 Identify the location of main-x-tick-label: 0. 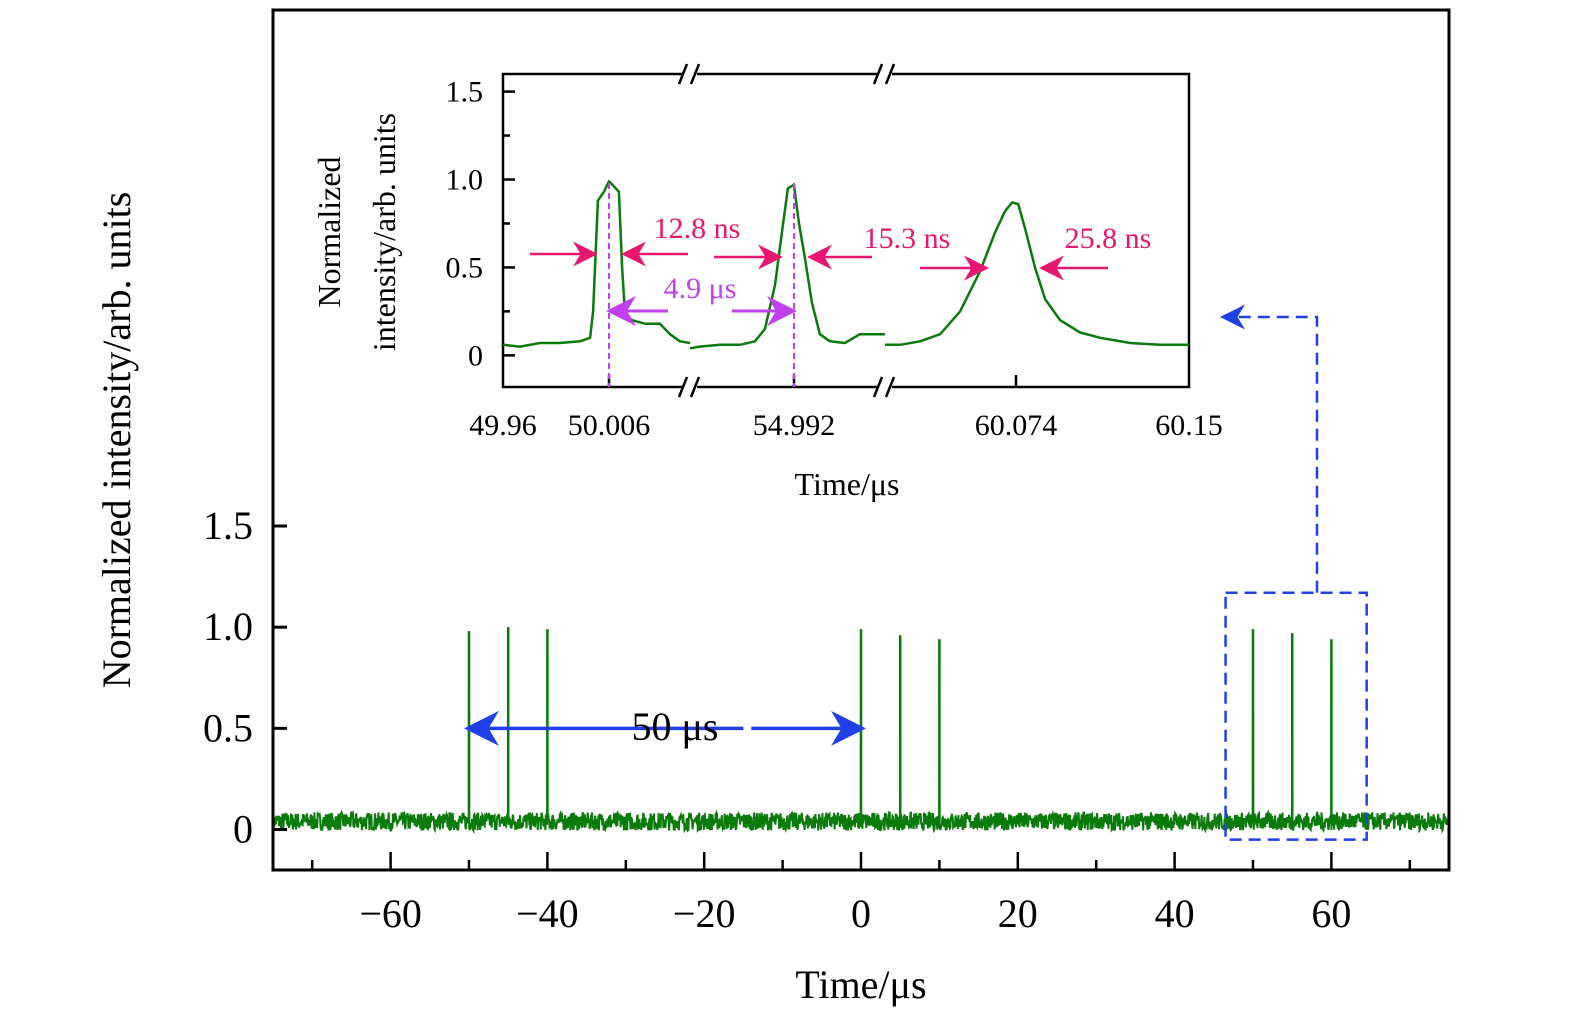
(861, 913).